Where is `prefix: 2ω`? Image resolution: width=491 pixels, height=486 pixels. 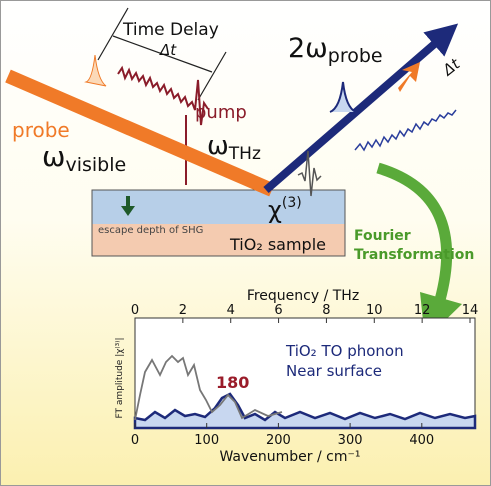 prefix: 2ω is located at coordinates (308, 48).